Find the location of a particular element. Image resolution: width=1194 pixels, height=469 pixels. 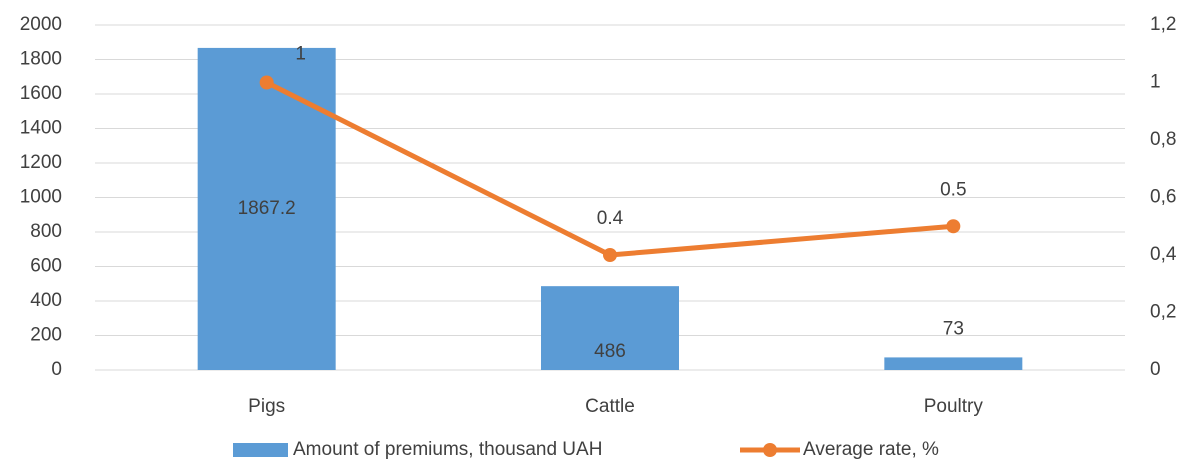

y-tick-label: 1800 is located at coordinates (41, 59).